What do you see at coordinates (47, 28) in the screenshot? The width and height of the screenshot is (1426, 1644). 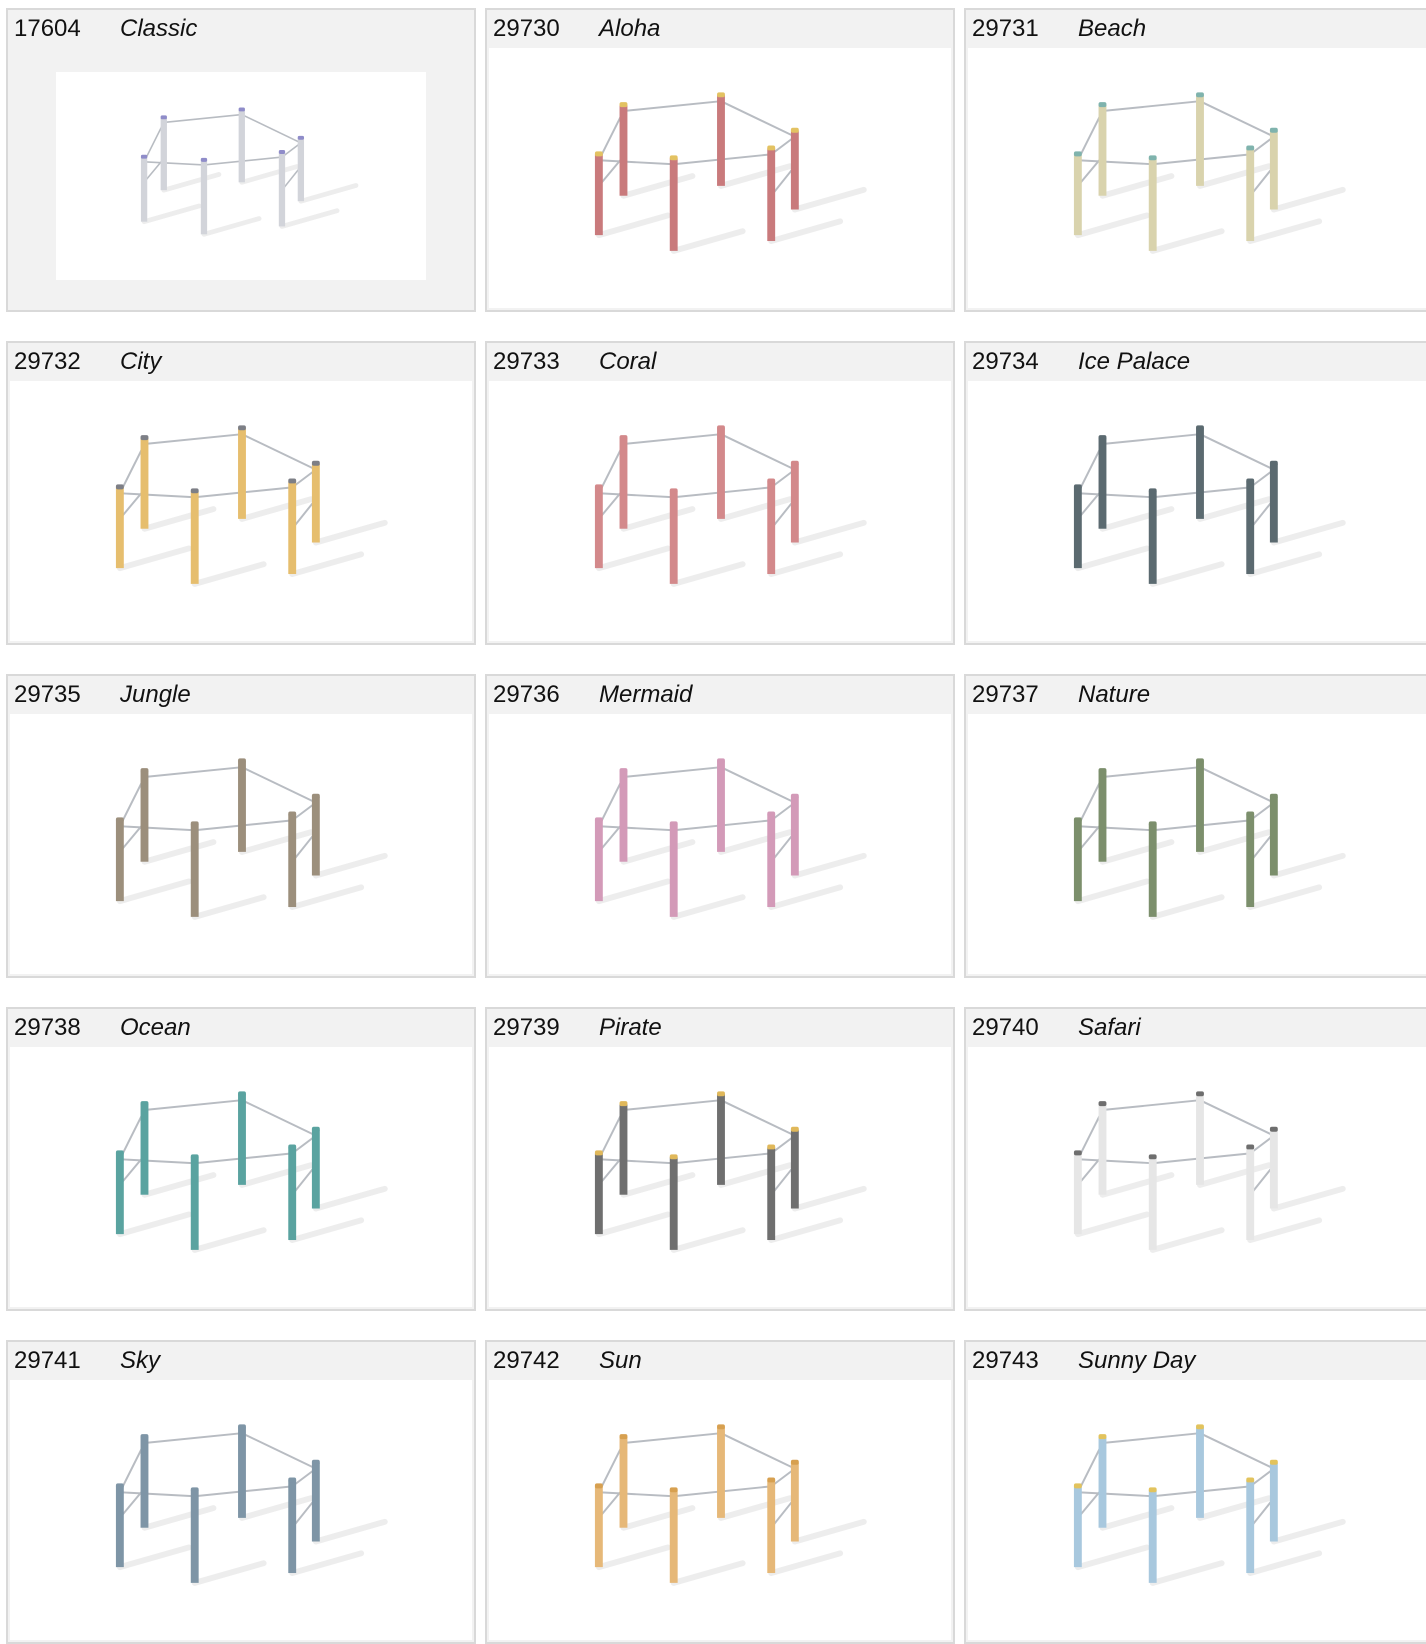 I see `product-code: 17604` at bounding box center [47, 28].